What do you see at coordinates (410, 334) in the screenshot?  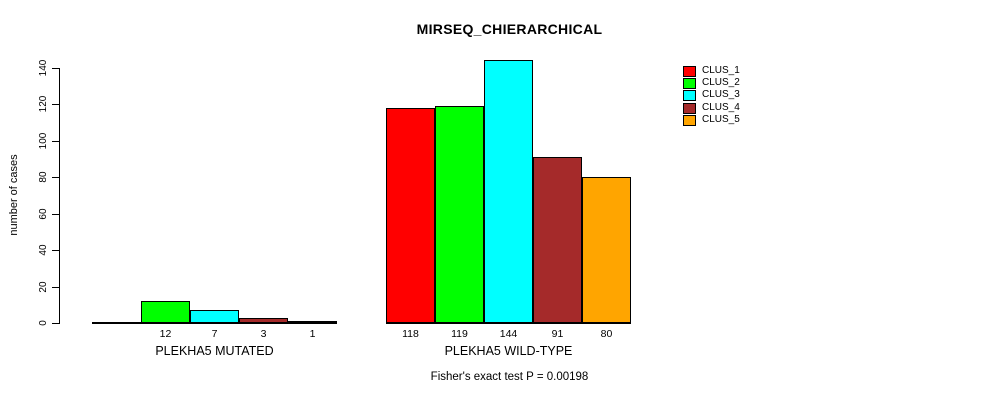 I see `bar-value-label: 118` at bounding box center [410, 334].